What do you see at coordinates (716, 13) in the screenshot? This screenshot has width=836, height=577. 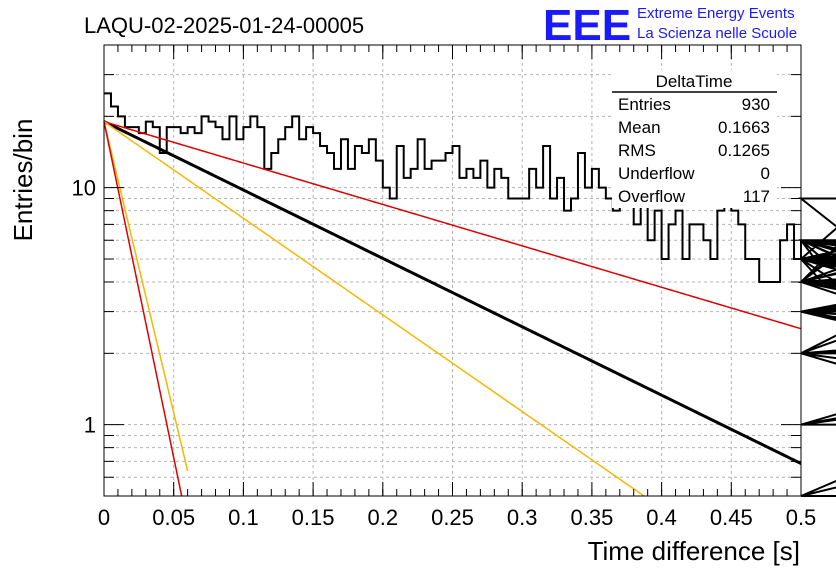 I see `eee-logo-line1: Extreme Energy Events` at bounding box center [716, 13].